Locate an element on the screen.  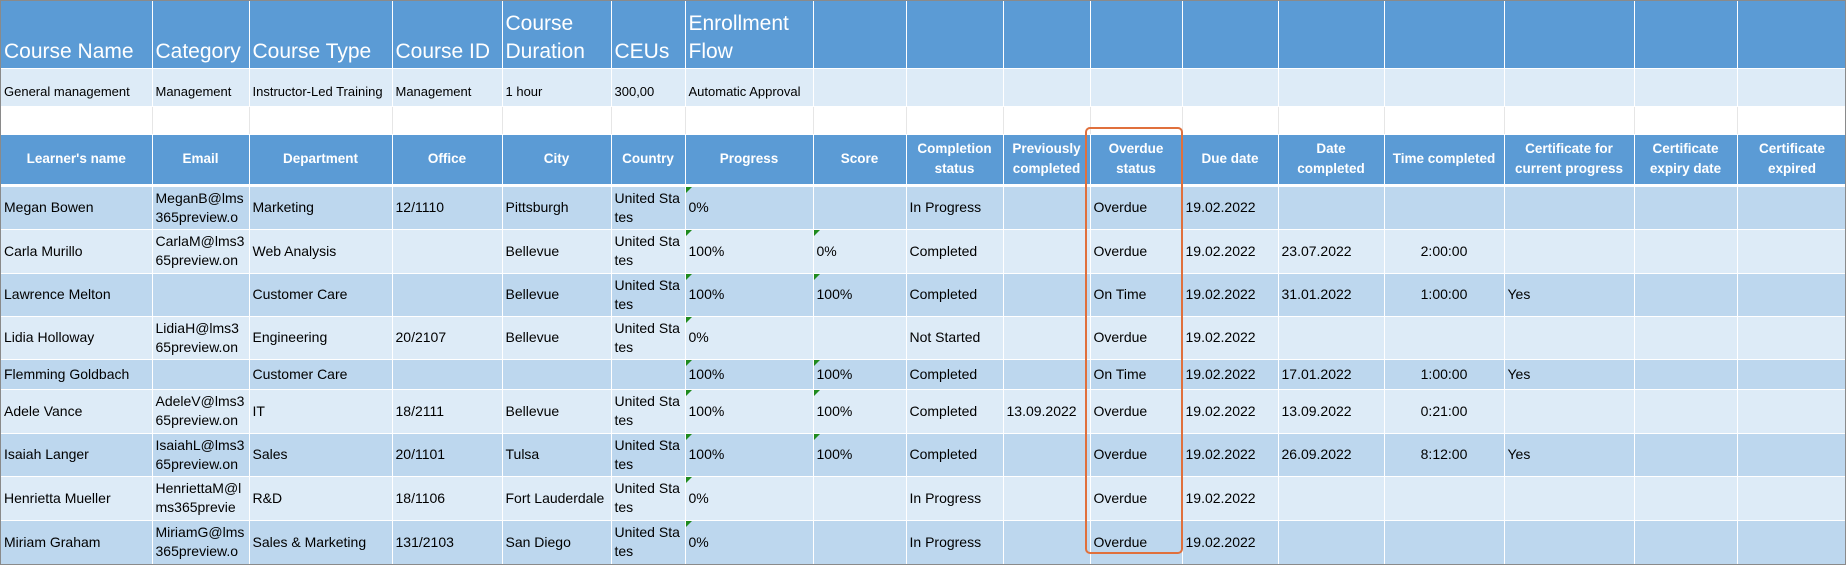
learner-cell: Adele Vance is located at coordinates (77, 411).